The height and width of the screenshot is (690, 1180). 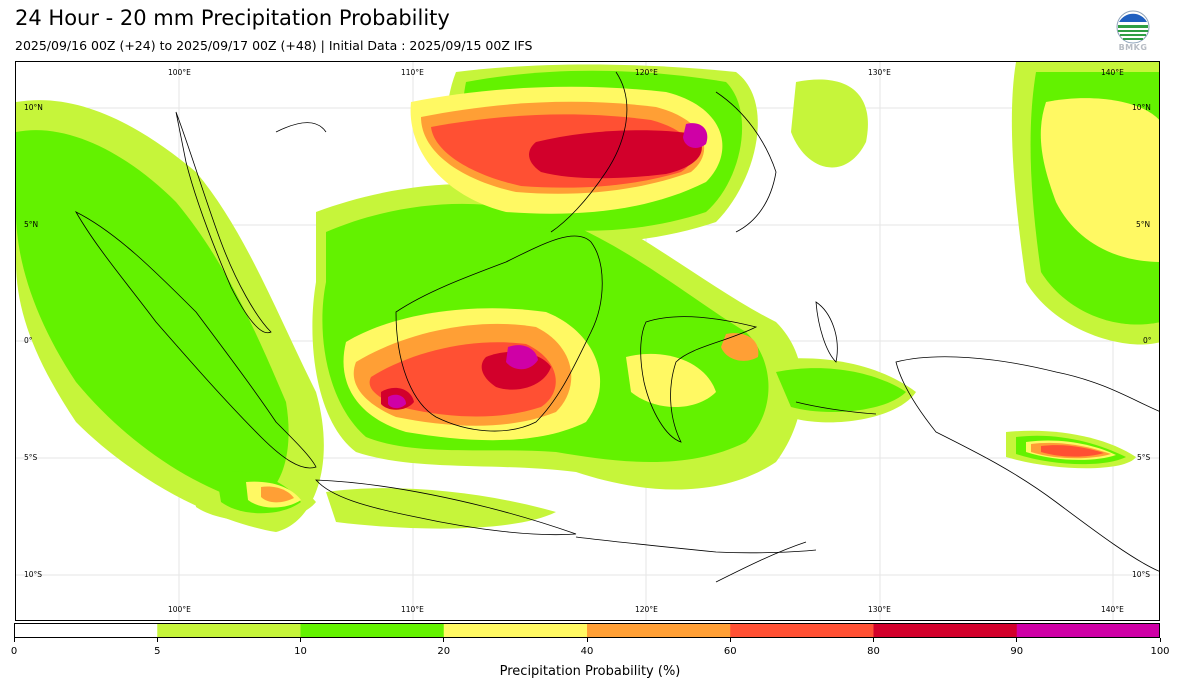 I want to click on lon-label-bottom: 110°E, so click(x=412, y=609).